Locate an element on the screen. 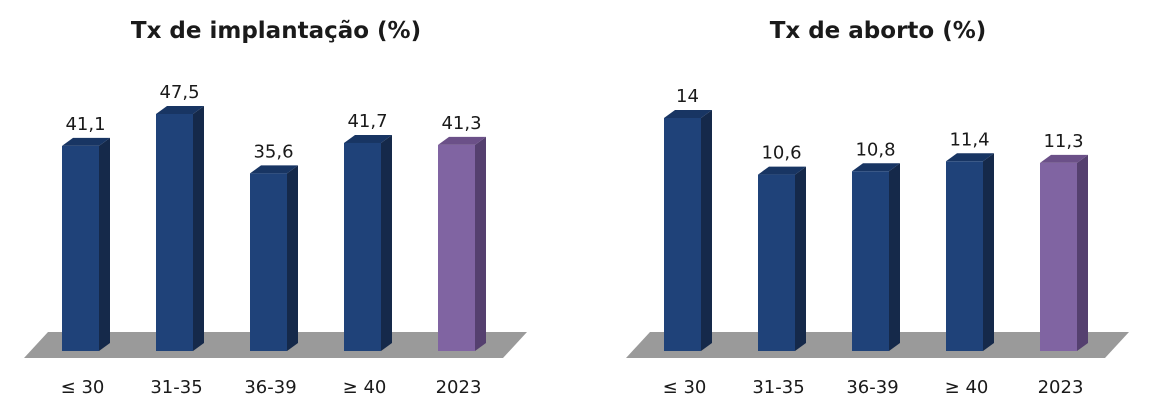 The height and width of the screenshot is (407, 1157). data-label: 41,1 is located at coordinates (85, 124).